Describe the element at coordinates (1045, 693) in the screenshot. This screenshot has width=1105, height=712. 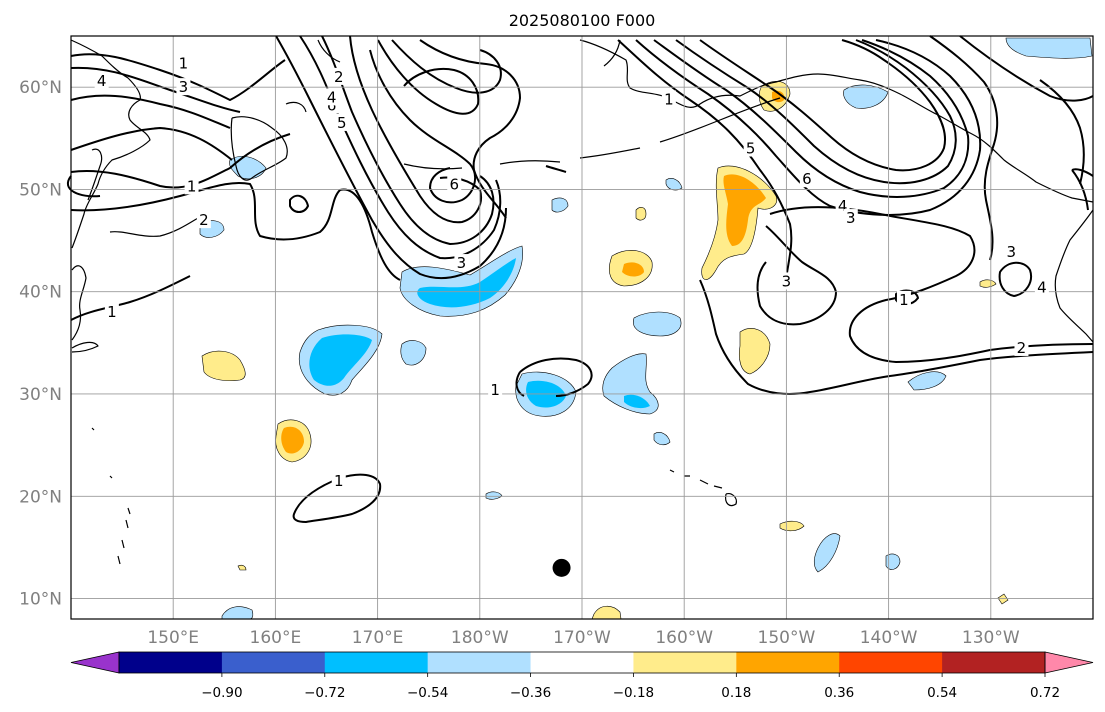
I see `colorbar-tick-label: 0.72` at that location.